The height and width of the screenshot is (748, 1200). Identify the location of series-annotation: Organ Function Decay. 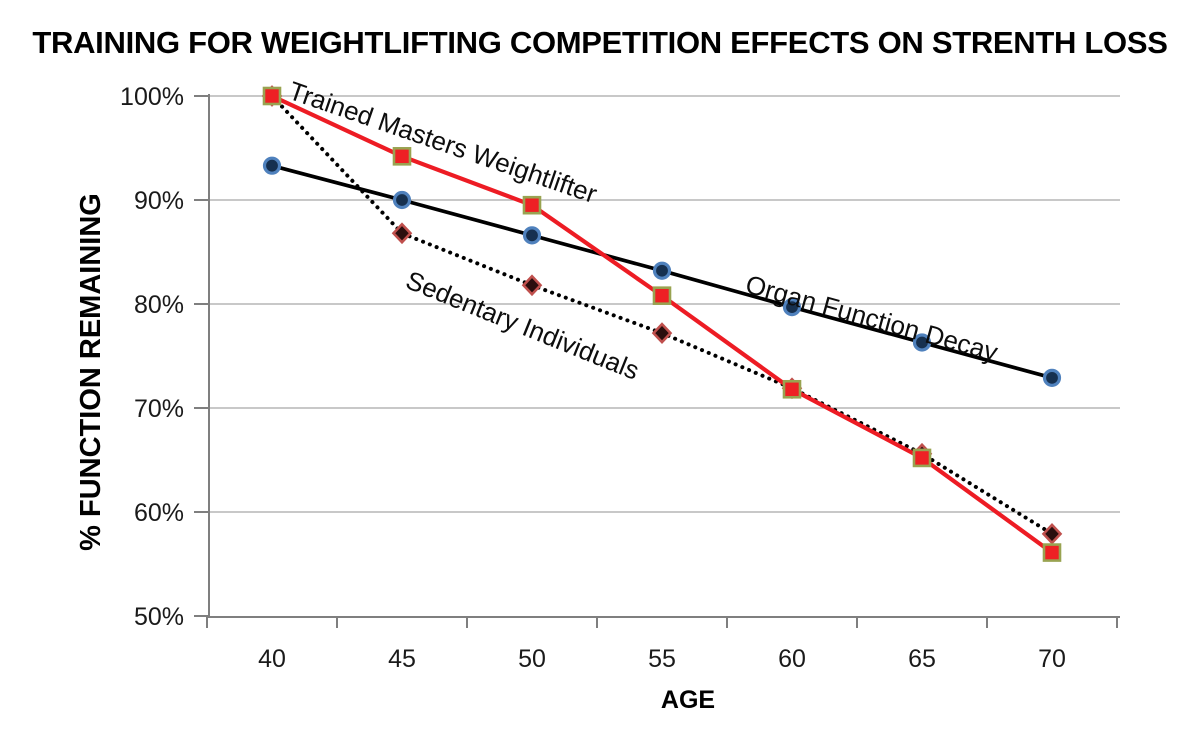
(871, 318).